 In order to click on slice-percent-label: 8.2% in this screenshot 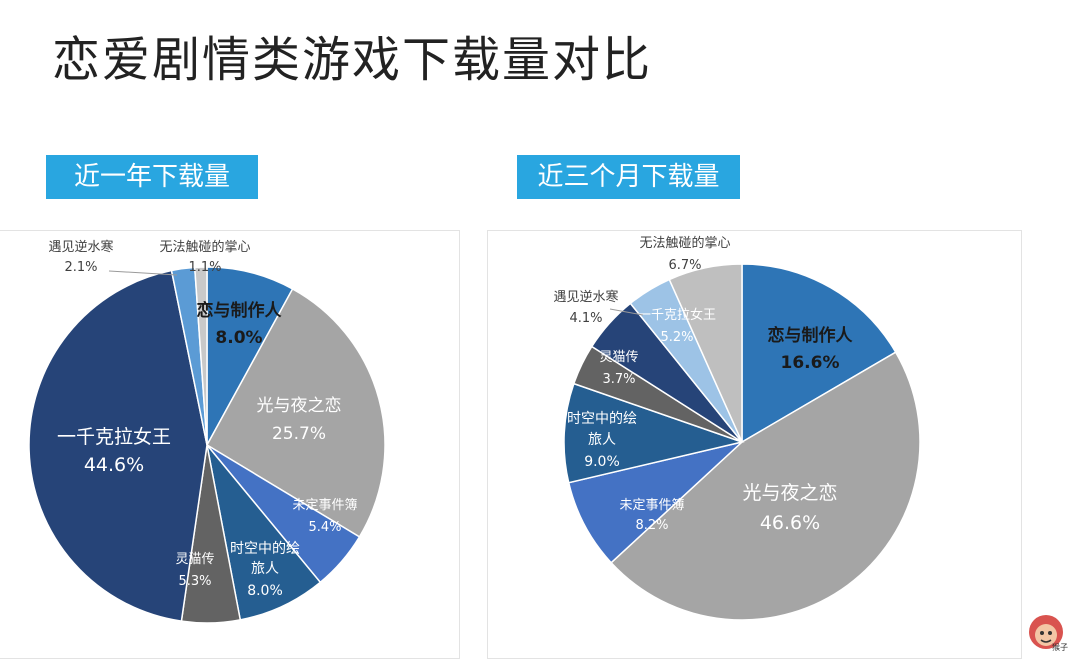, I will do `click(651, 525)`.